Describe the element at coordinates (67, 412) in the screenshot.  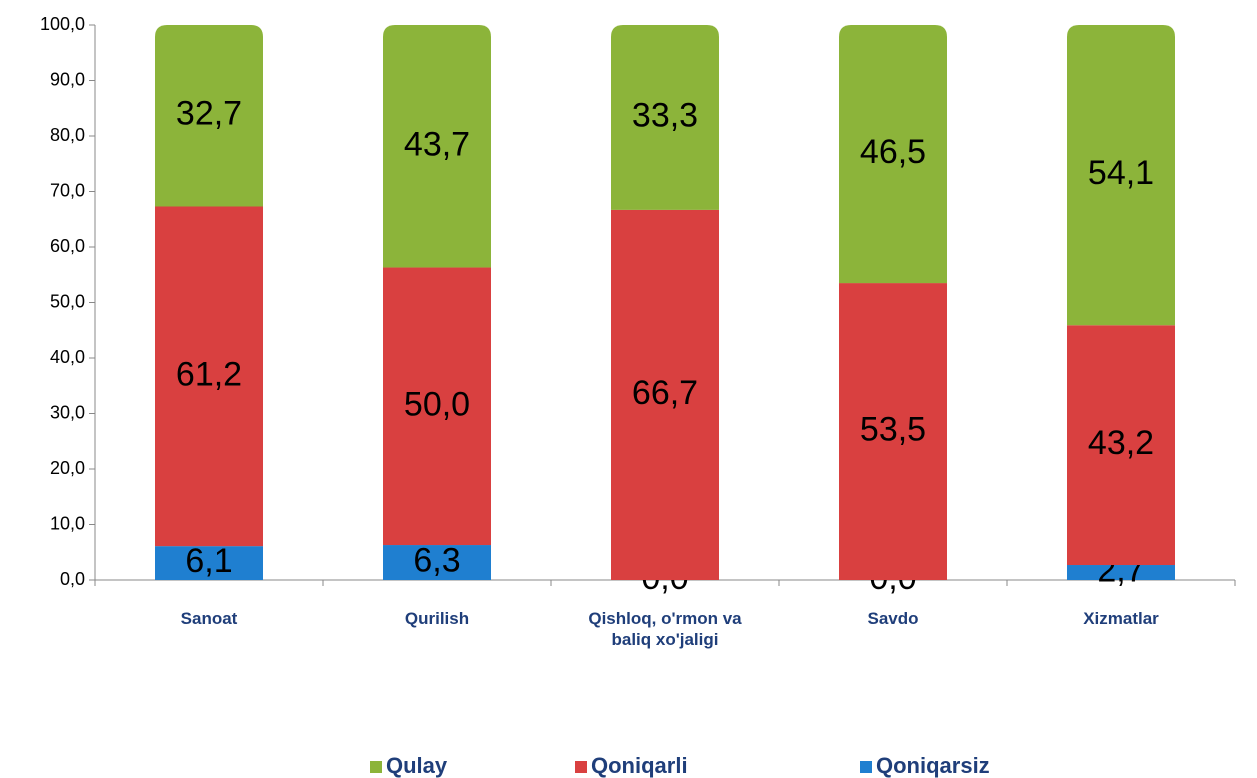
I see `y-tick-label: 30,0` at that location.